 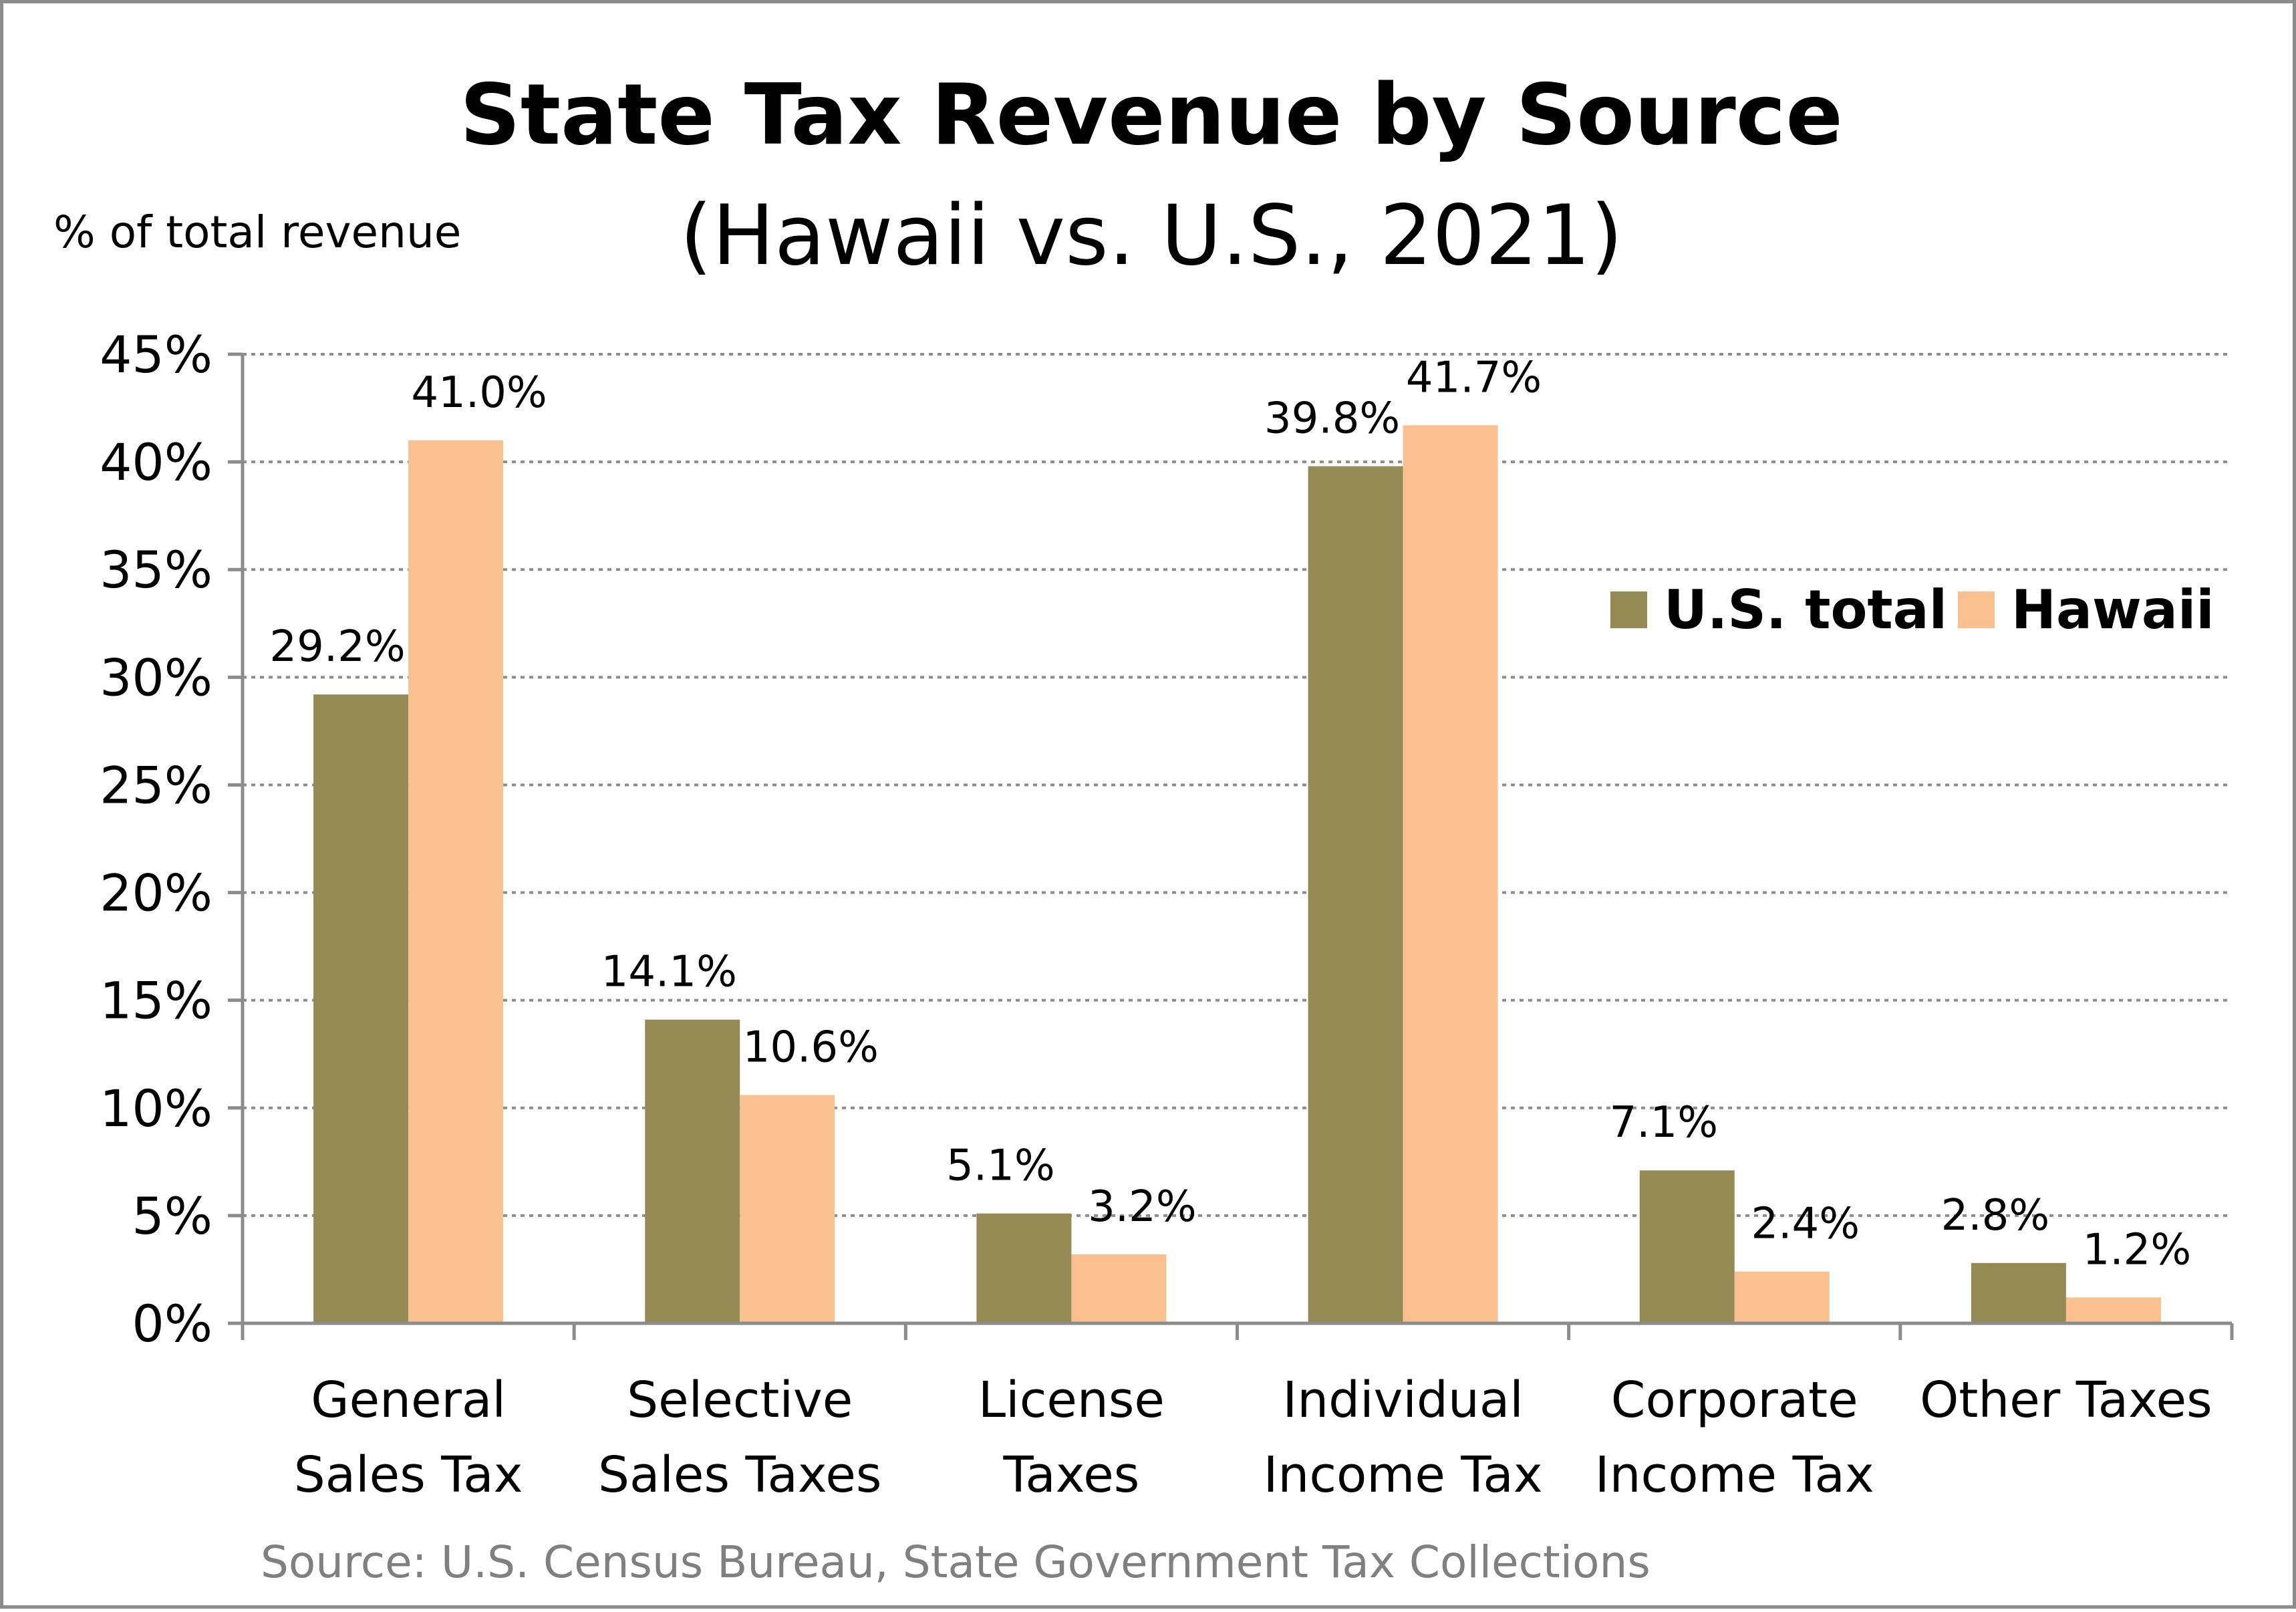 I want to click on category-label: License, so click(x=1071, y=1400).